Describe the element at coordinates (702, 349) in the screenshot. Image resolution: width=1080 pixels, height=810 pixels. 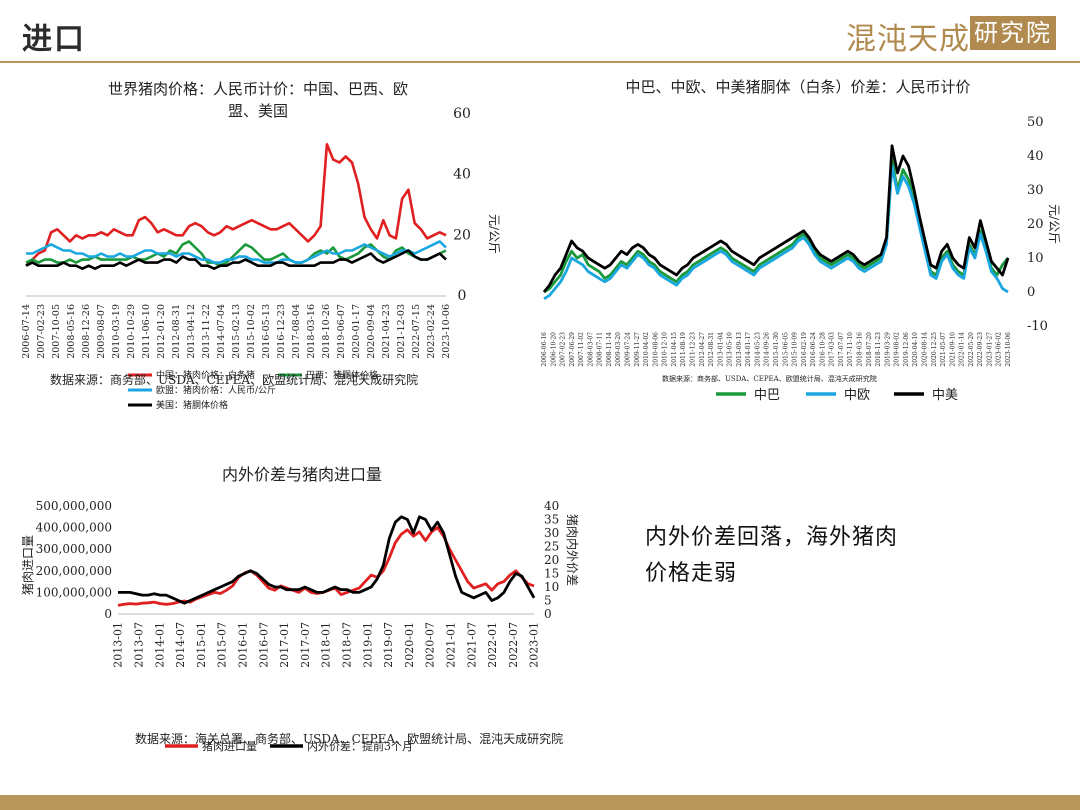
I see `x-tick-label: 2012-04-27` at that location.